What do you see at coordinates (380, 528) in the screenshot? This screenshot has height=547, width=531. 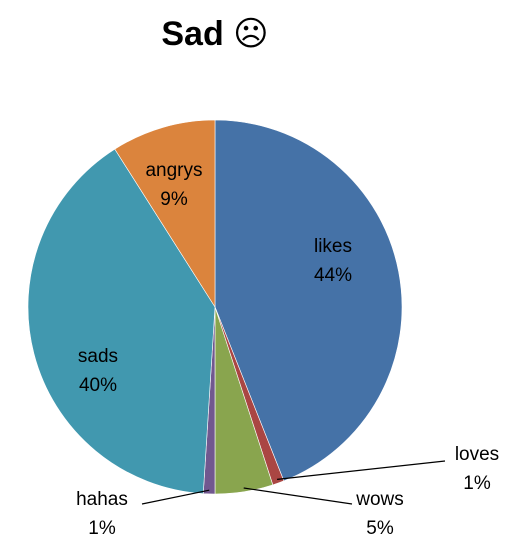 I see `slice-percent-wows: 5%` at bounding box center [380, 528].